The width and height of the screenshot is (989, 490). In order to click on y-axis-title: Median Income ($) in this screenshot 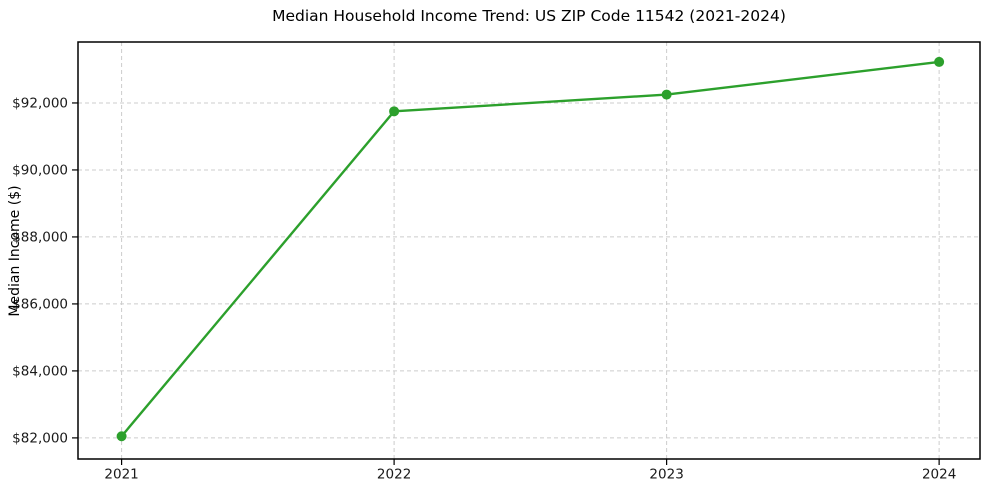, I will do `click(15, 251)`.